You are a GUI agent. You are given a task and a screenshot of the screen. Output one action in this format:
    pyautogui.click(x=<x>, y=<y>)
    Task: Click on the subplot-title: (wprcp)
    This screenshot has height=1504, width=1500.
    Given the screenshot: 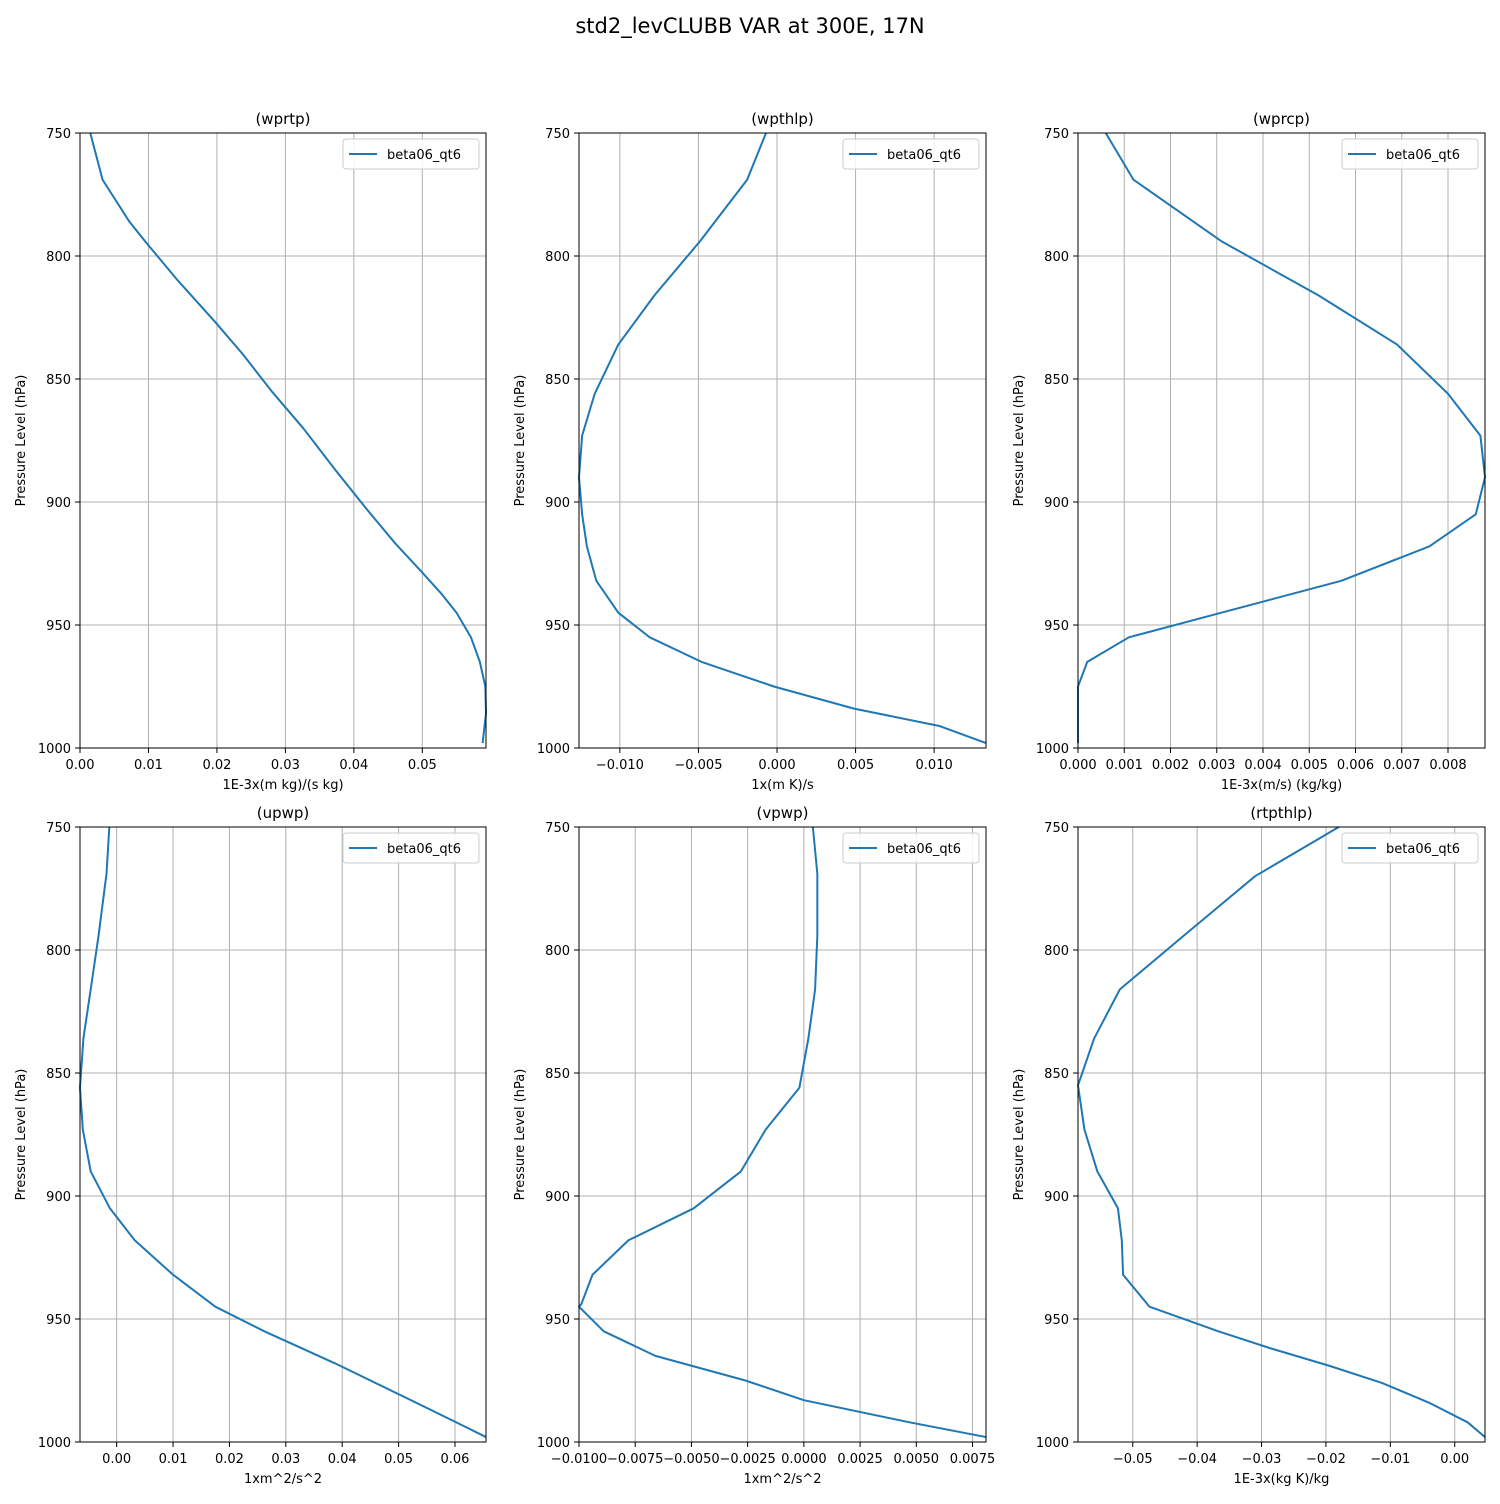 What is the action you would take?
    pyautogui.click(x=1281, y=119)
    